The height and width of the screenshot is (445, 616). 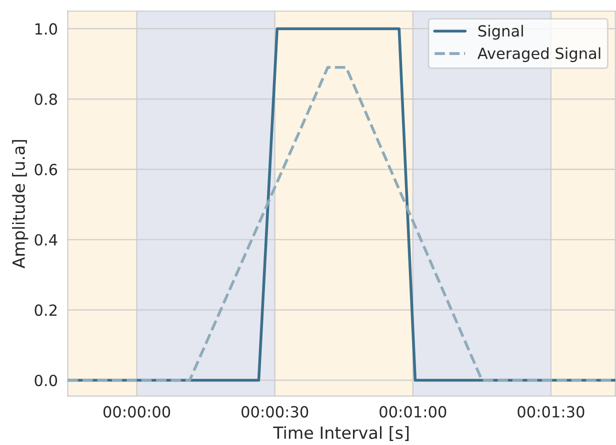 What do you see at coordinates (413, 412) in the screenshot?
I see `x-tick-label: 00:01:00` at bounding box center [413, 412].